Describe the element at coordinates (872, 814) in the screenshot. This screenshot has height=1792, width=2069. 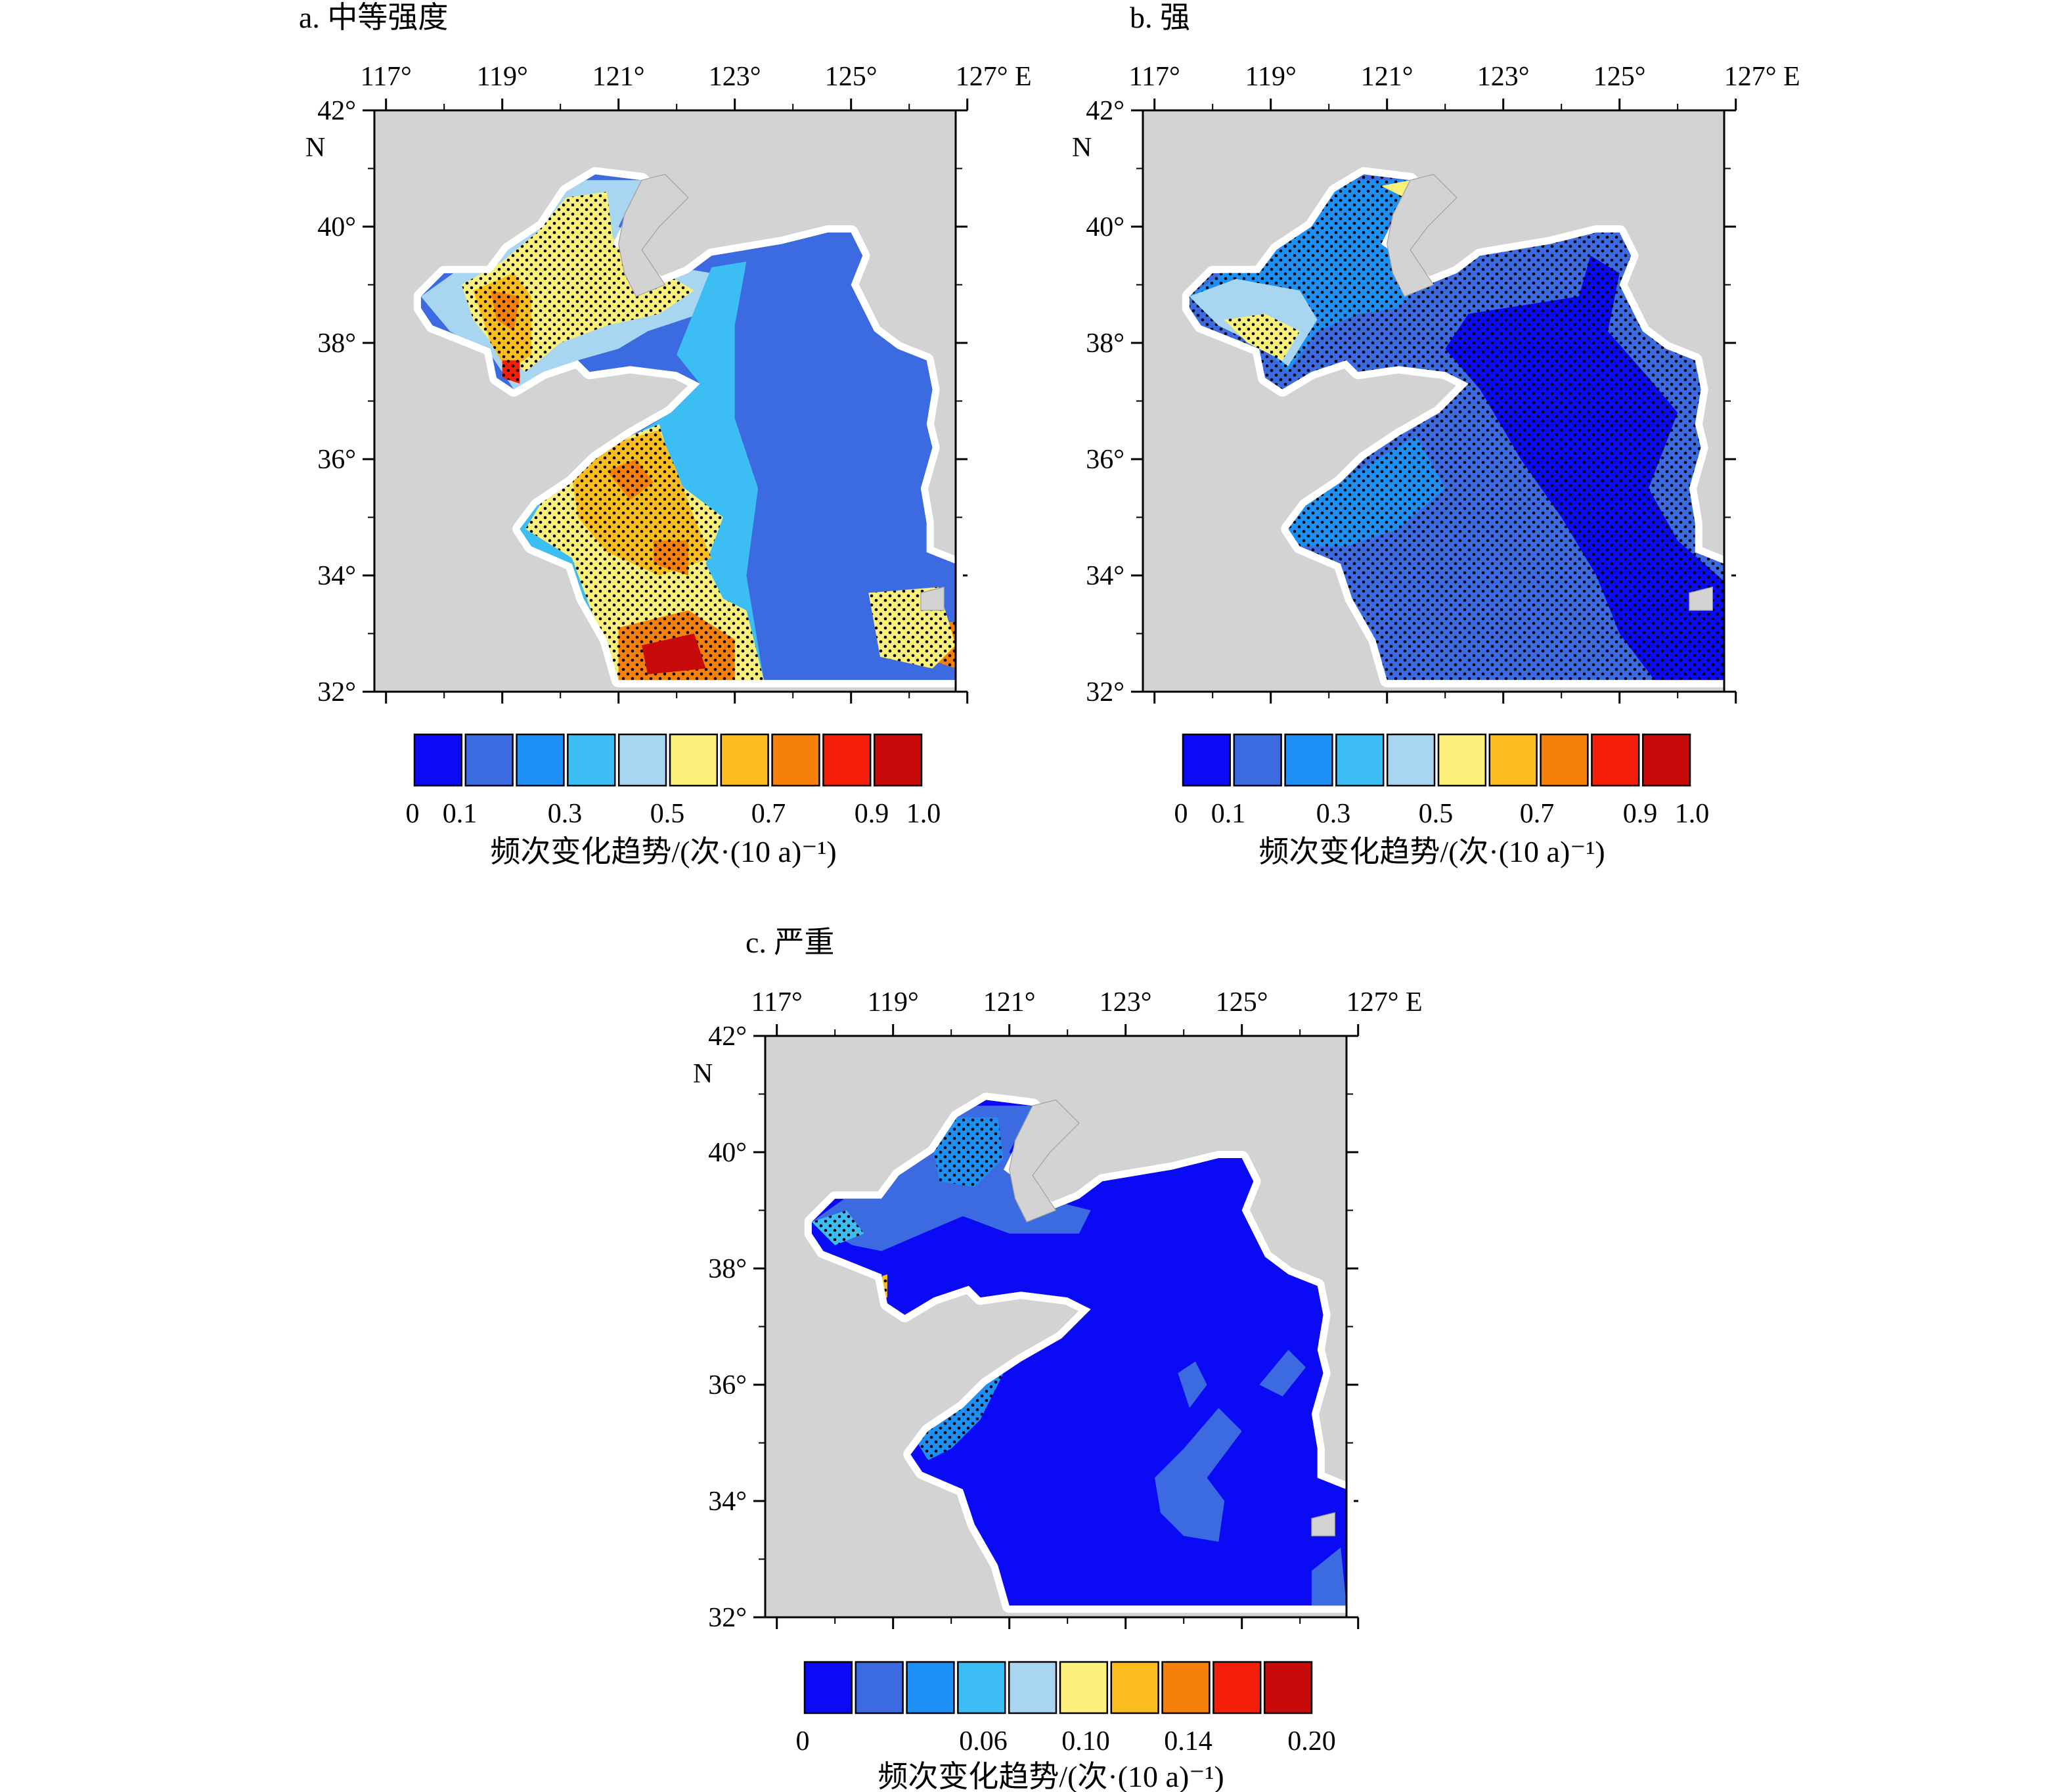
I see `colorbar-label: 0.9` at that location.